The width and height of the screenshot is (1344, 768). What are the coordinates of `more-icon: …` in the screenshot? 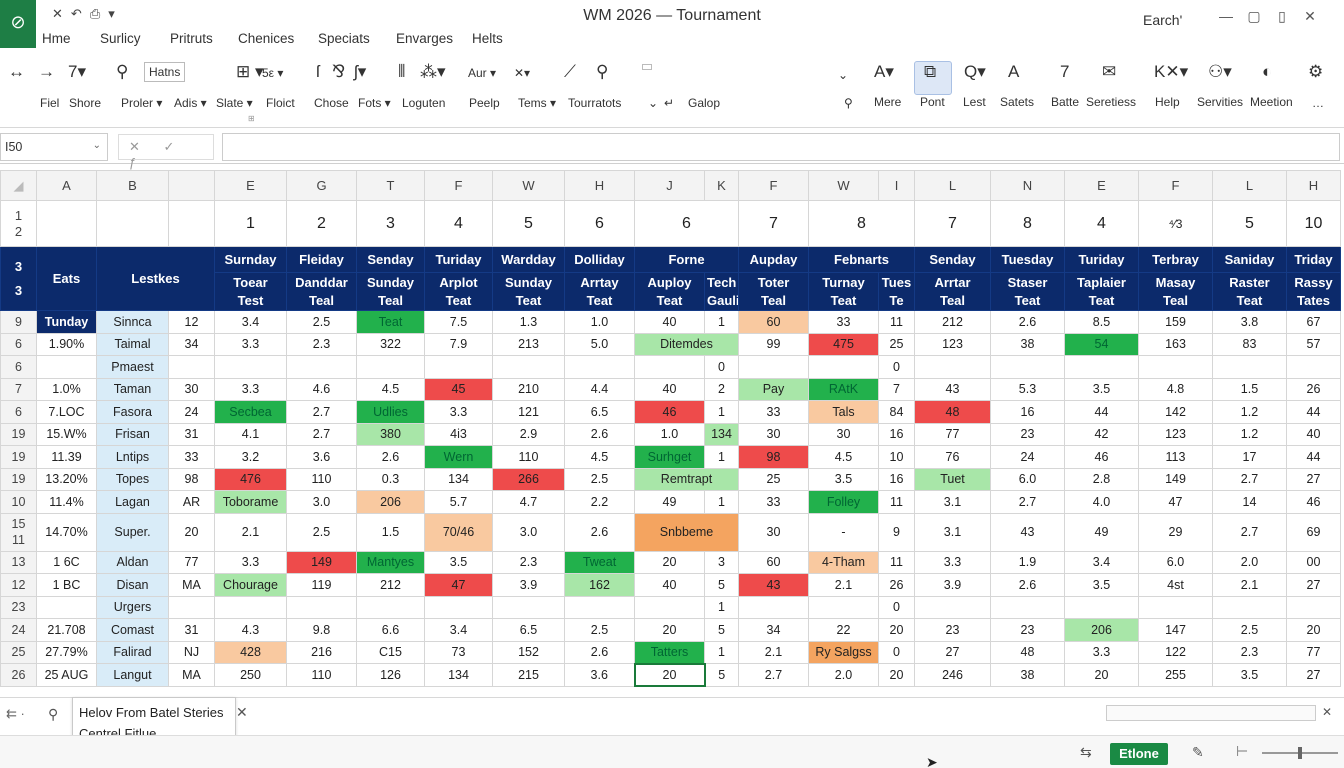 It's located at (1318, 103).